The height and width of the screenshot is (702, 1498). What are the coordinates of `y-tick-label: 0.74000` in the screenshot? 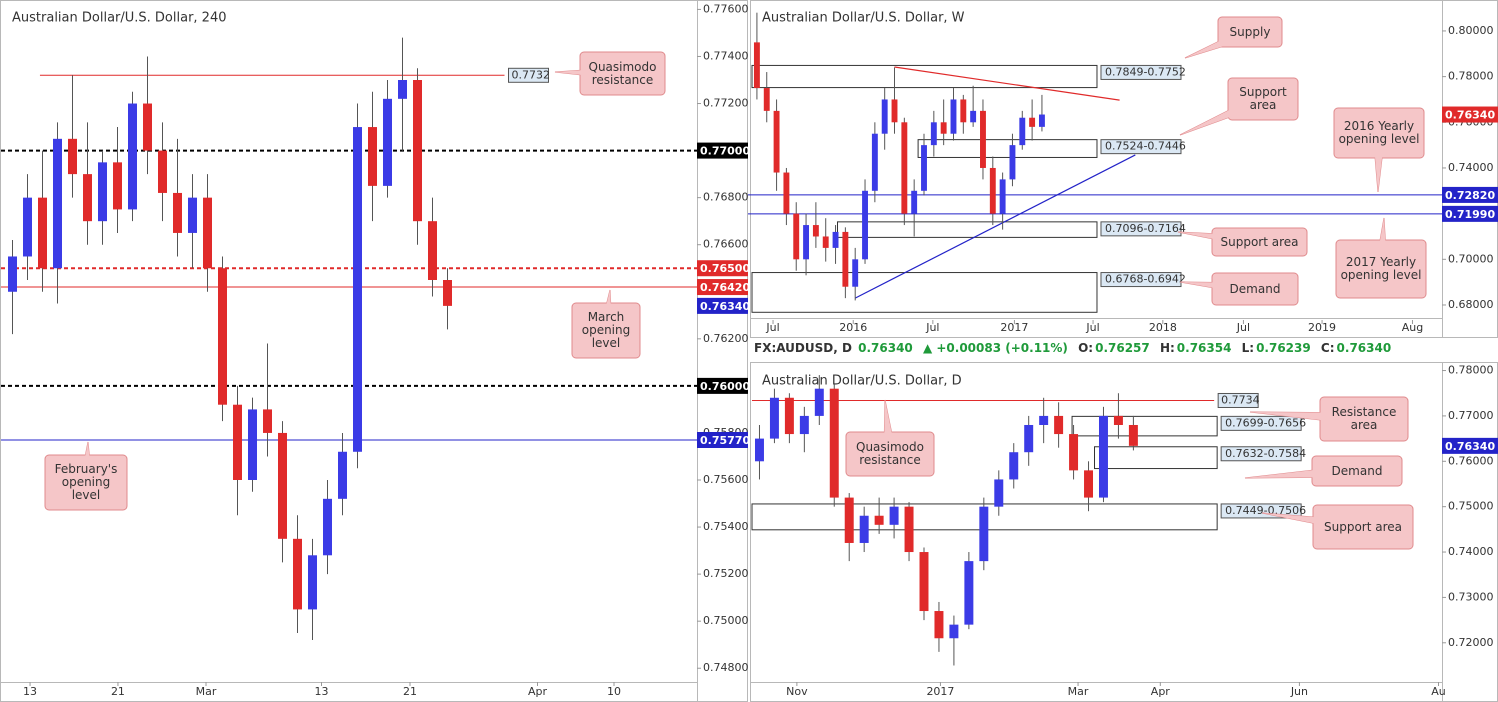 It's located at (1471, 551).